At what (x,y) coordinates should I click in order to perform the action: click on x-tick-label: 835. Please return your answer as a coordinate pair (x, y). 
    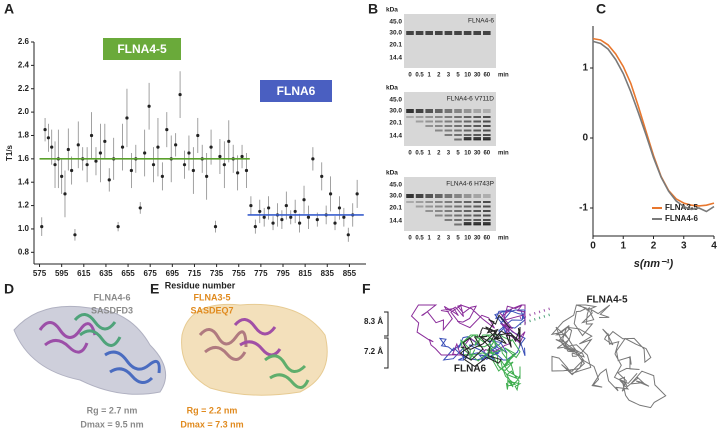
    Looking at the image, I should click on (328, 273).